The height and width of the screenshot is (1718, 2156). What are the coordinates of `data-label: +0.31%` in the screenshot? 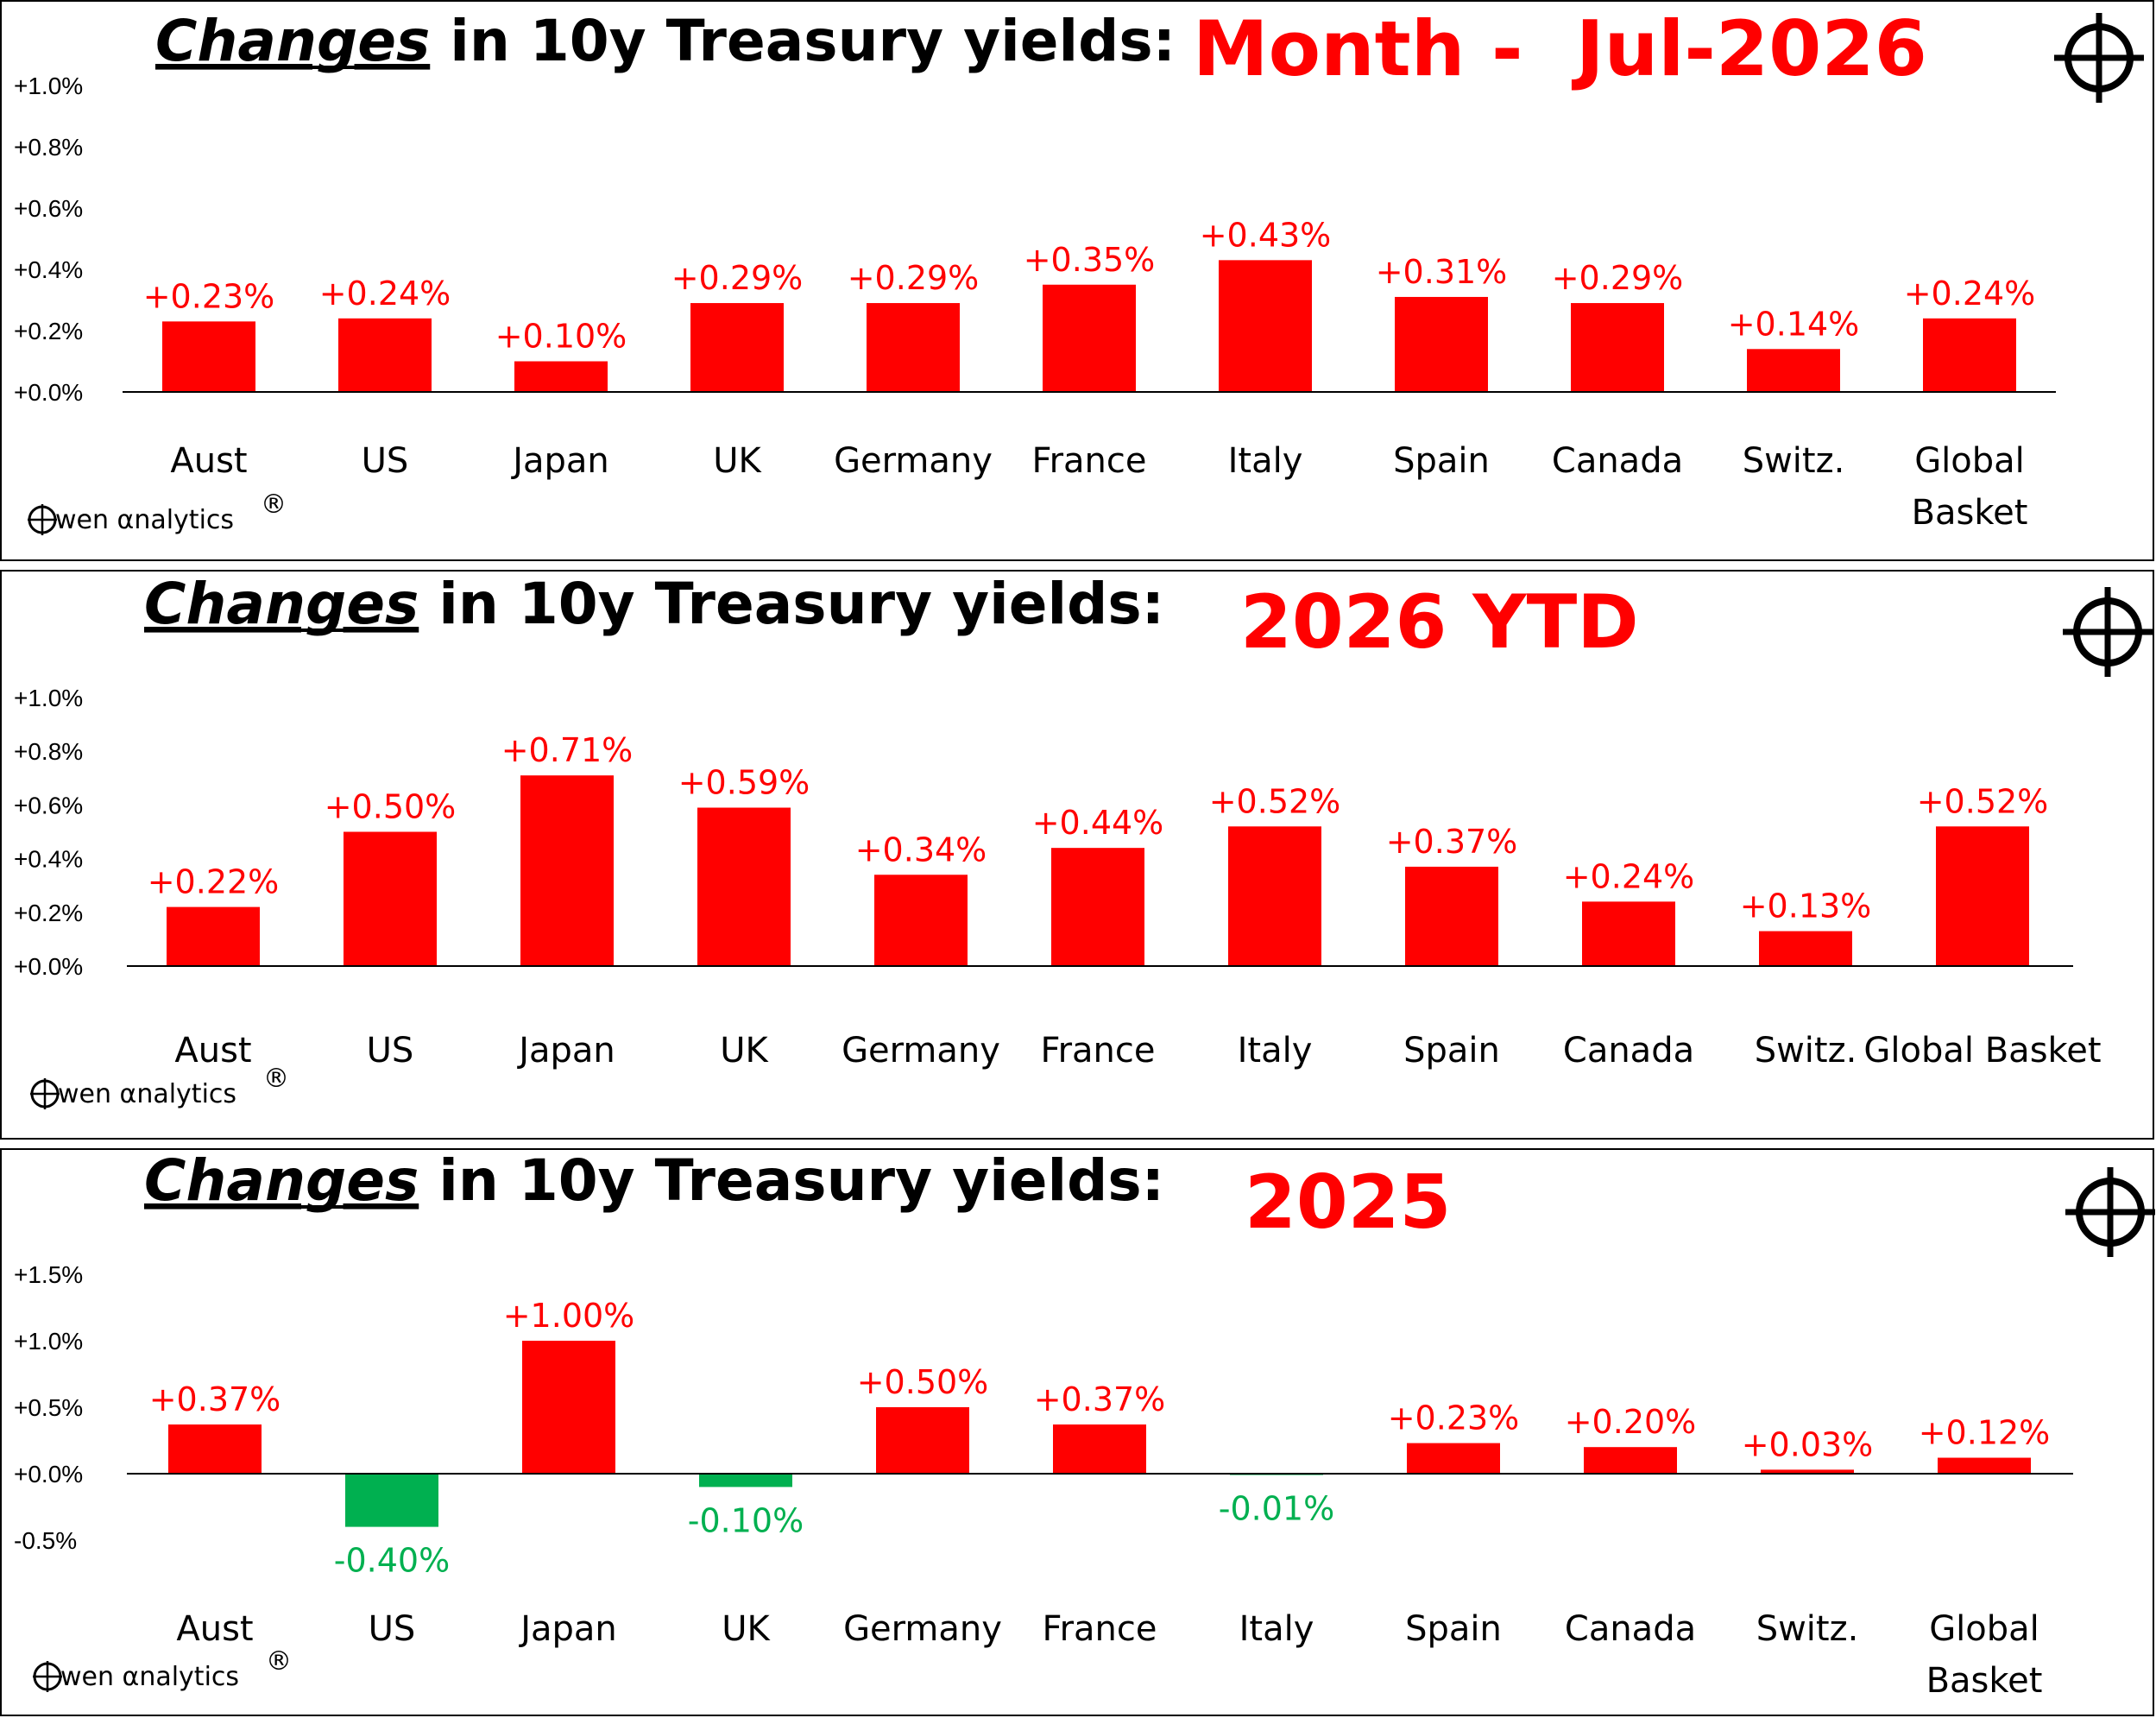 It's located at (1442, 272).